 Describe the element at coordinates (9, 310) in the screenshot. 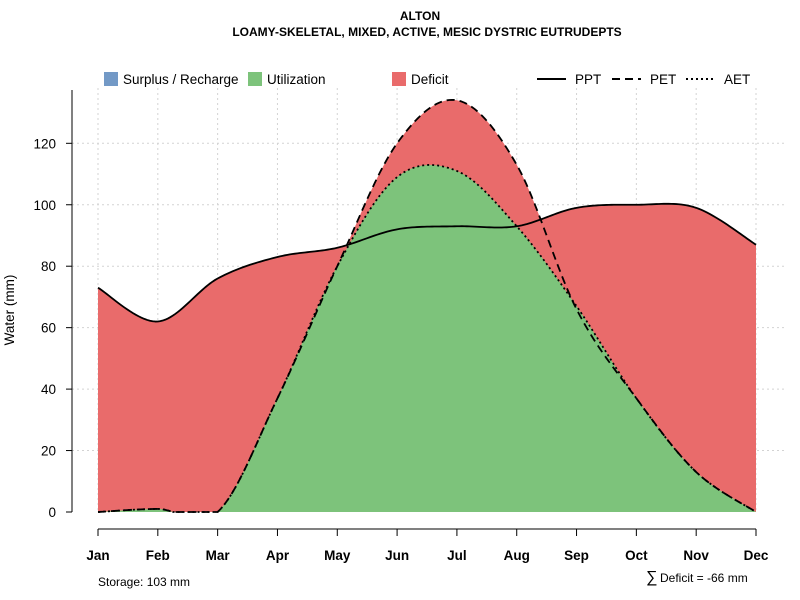

I see `y-axis-label: Water (mm)` at that location.